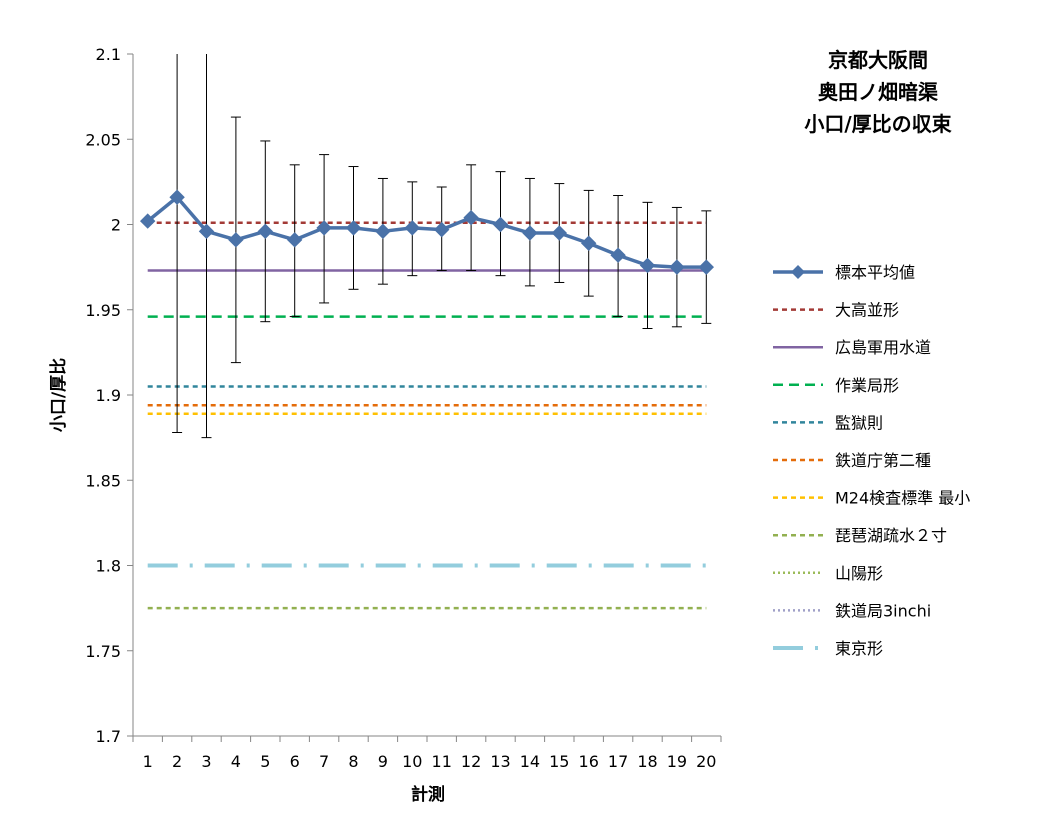  Describe the element at coordinates (867, 310) in the screenshot. I see `legend-label: 大高並形` at that location.